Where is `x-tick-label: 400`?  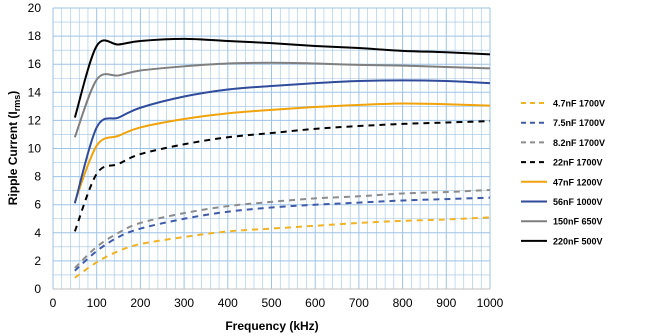 x-tick-label: 400 is located at coordinates (228, 303).